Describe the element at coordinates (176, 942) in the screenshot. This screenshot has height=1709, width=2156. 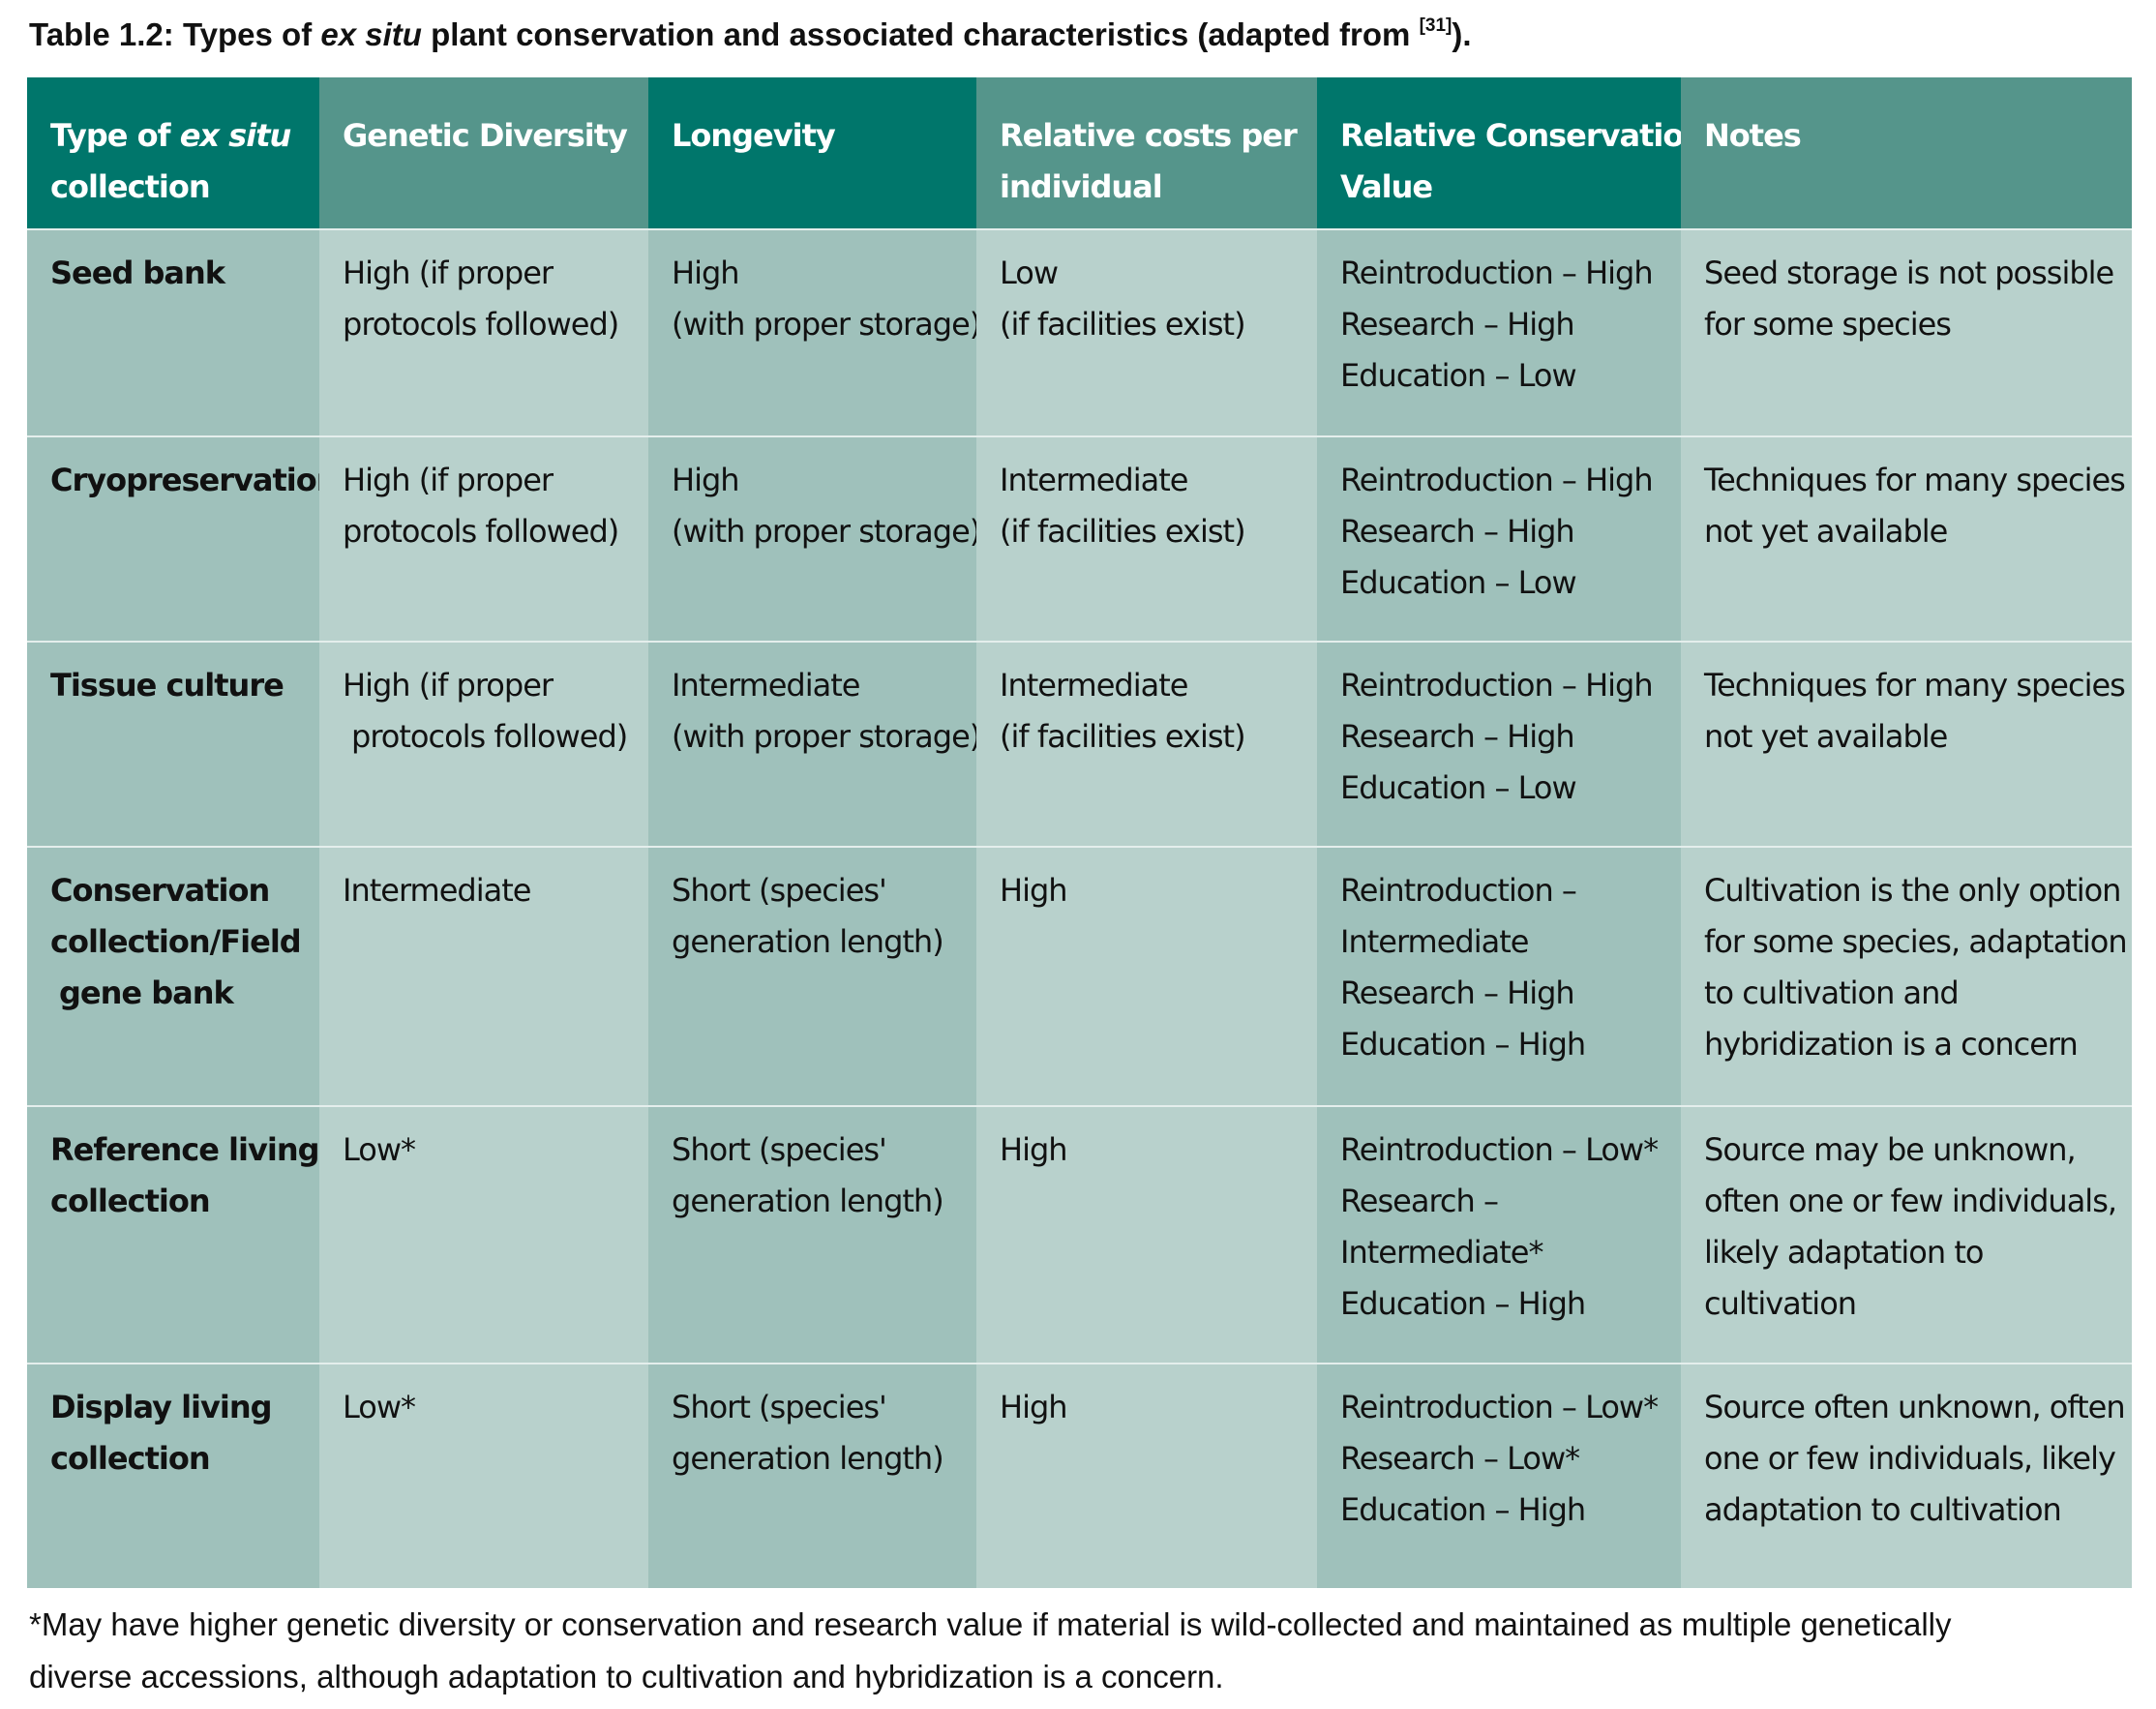
I see `cell-type-line: collection/Field` at that location.